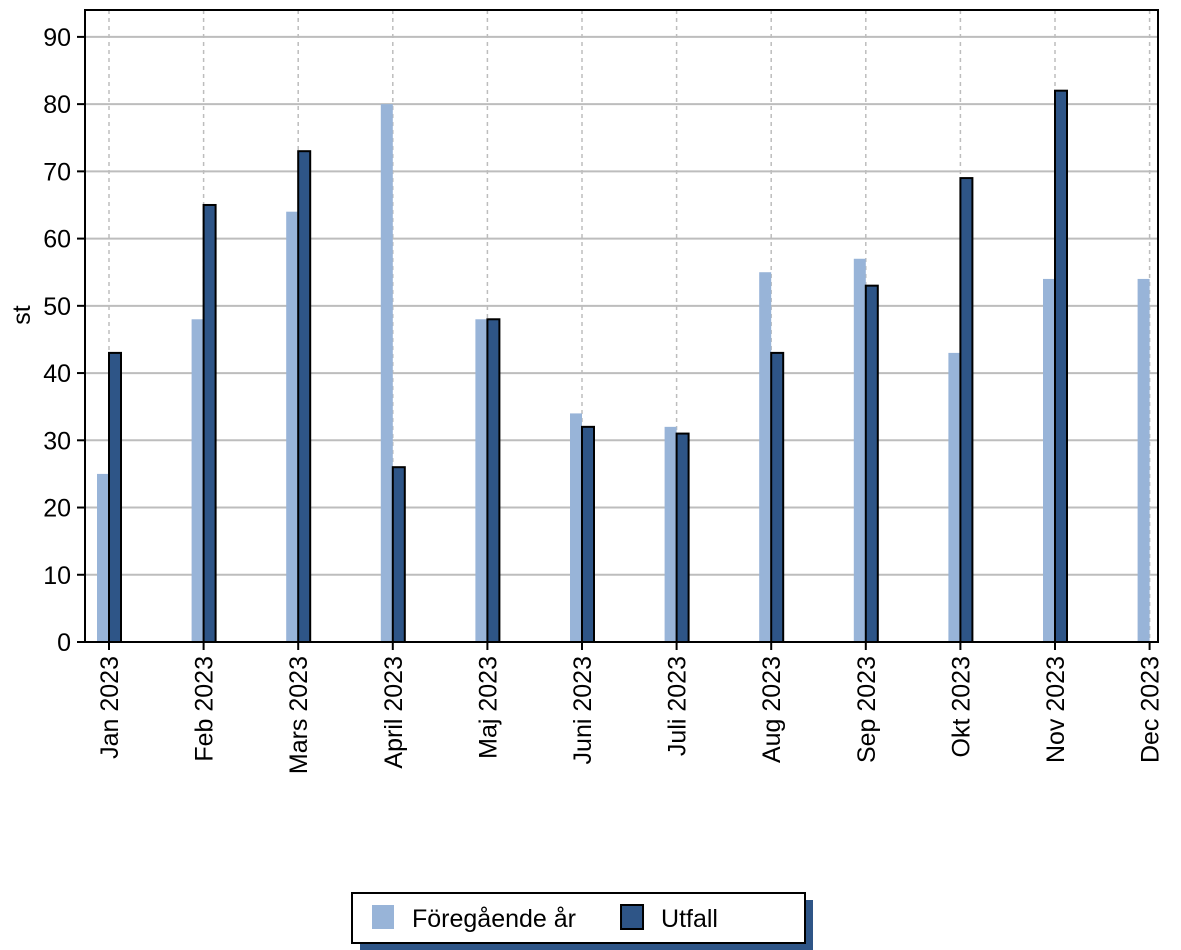 The height and width of the screenshot is (950, 1181). I want to click on y-tick-label: 90, so click(57, 38).